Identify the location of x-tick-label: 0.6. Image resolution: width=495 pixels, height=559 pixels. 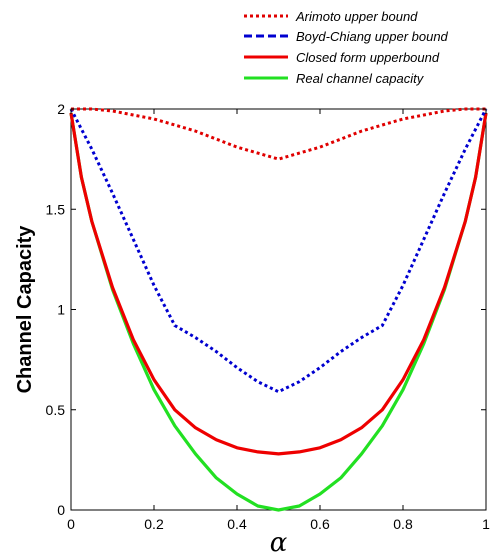
(320, 524).